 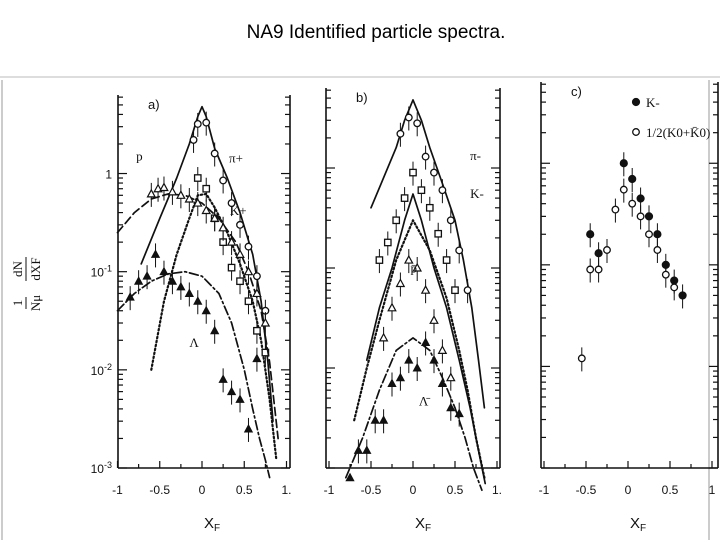 I want to click on series-2-4: Λ̄, so click(x=413, y=411).